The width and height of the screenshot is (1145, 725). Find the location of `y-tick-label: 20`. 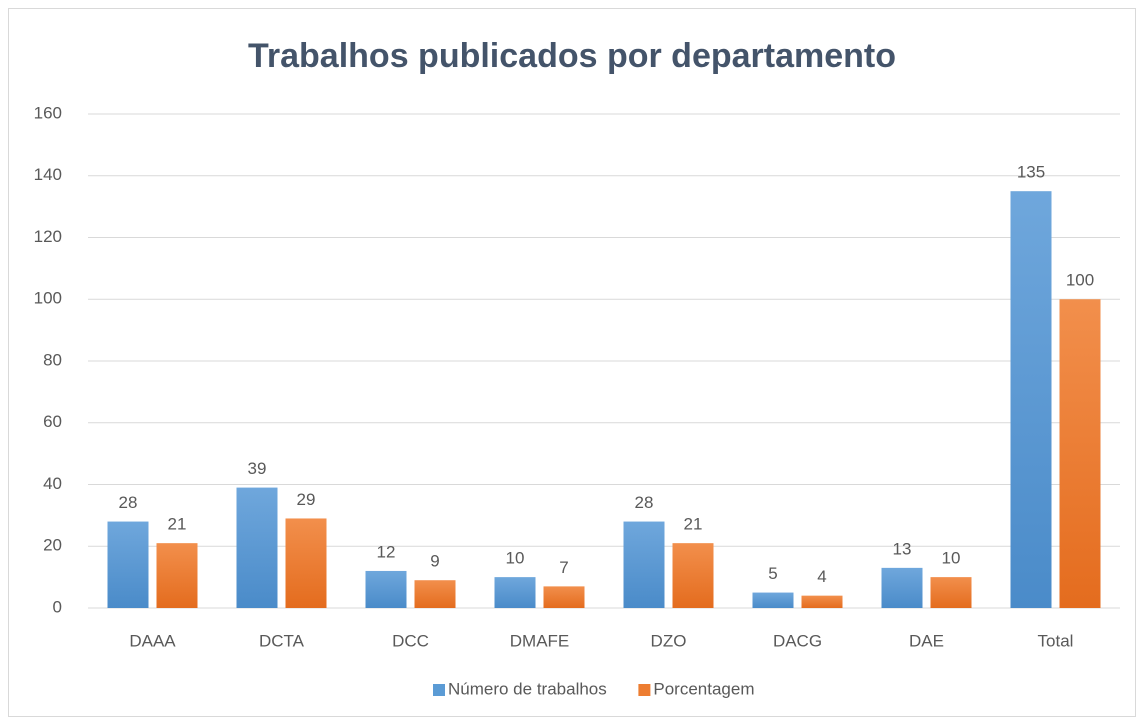

y-tick-label: 20 is located at coordinates (52, 545).